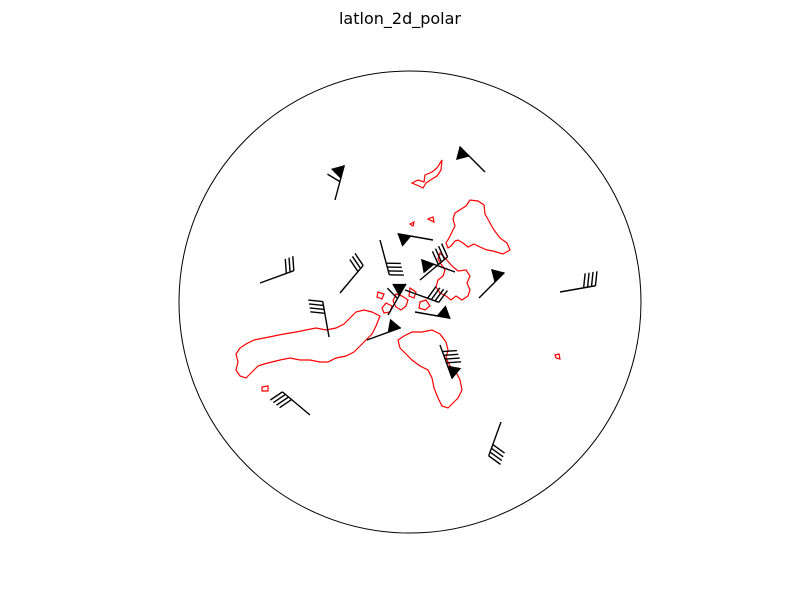 The width and height of the screenshot is (800, 600). I want to click on coastline-east-landmass, so click(426, 174).